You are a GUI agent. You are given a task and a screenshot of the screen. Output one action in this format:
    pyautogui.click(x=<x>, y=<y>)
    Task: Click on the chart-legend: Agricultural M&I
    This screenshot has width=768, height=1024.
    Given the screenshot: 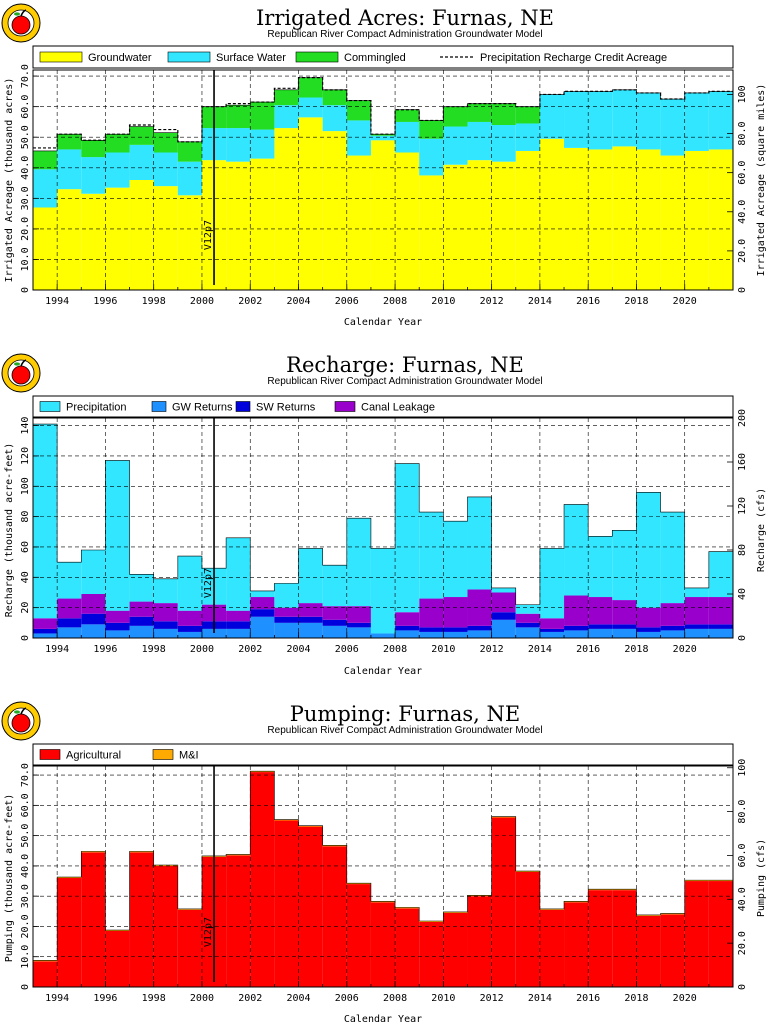 What is the action you would take?
    pyautogui.click(x=383, y=754)
    